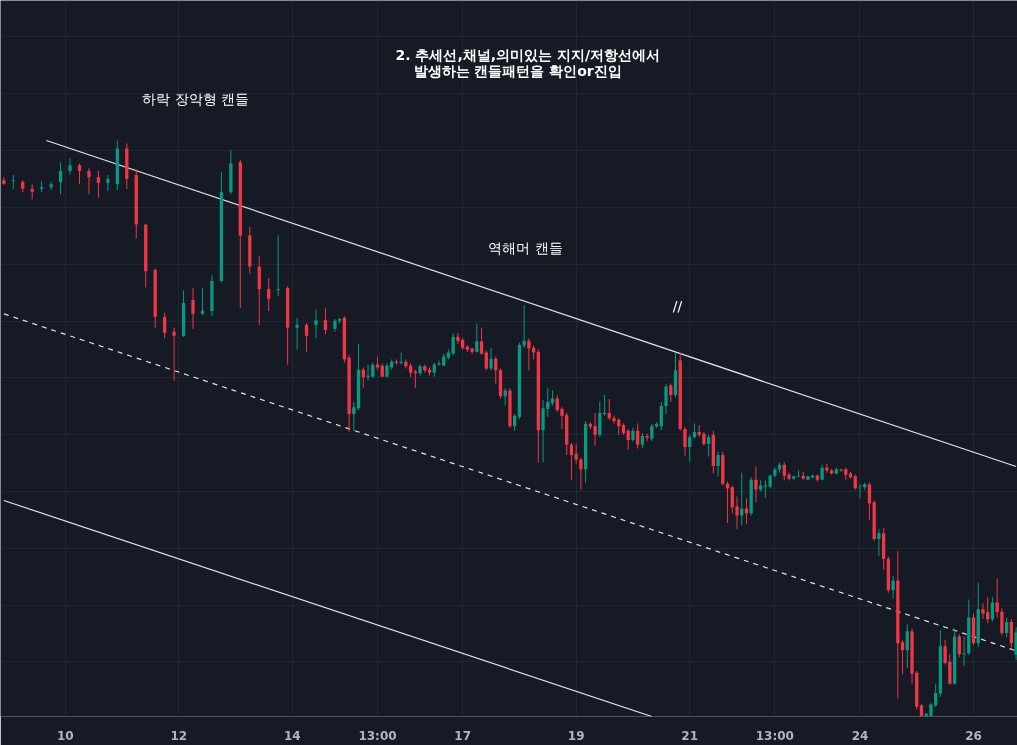 The height and width of the screenshot is (745, 1017). I want to click on x-tick-label: 21, so click(690, 735).